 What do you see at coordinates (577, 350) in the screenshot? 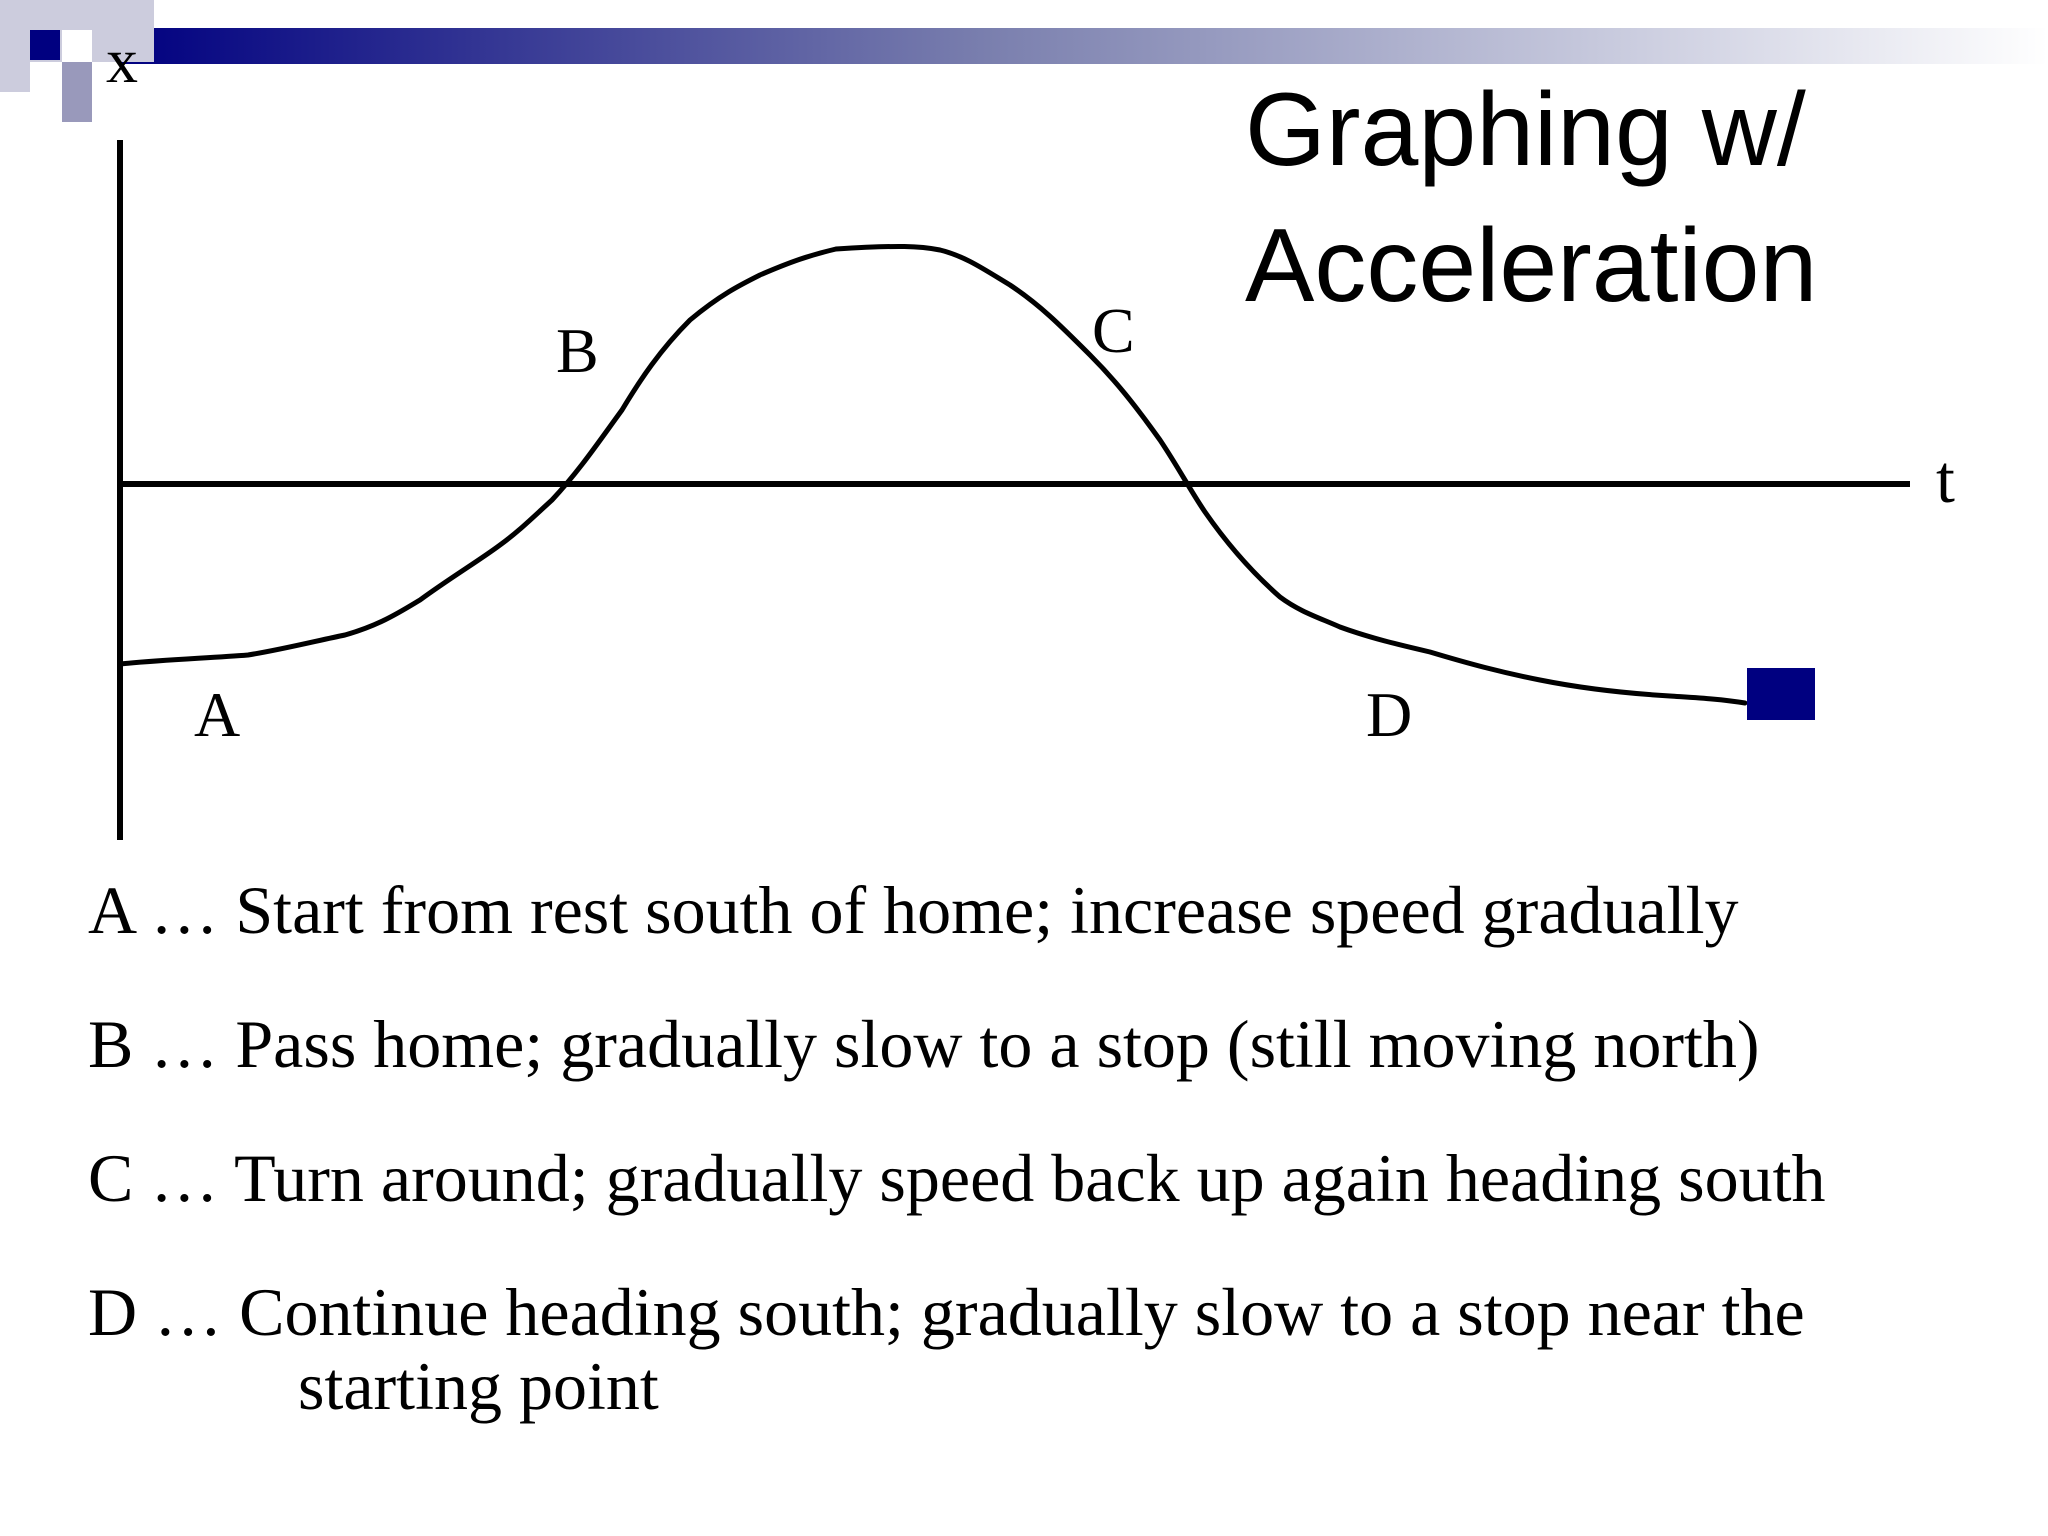
I see `point-label-b: B` at bounding box center [577, 350].